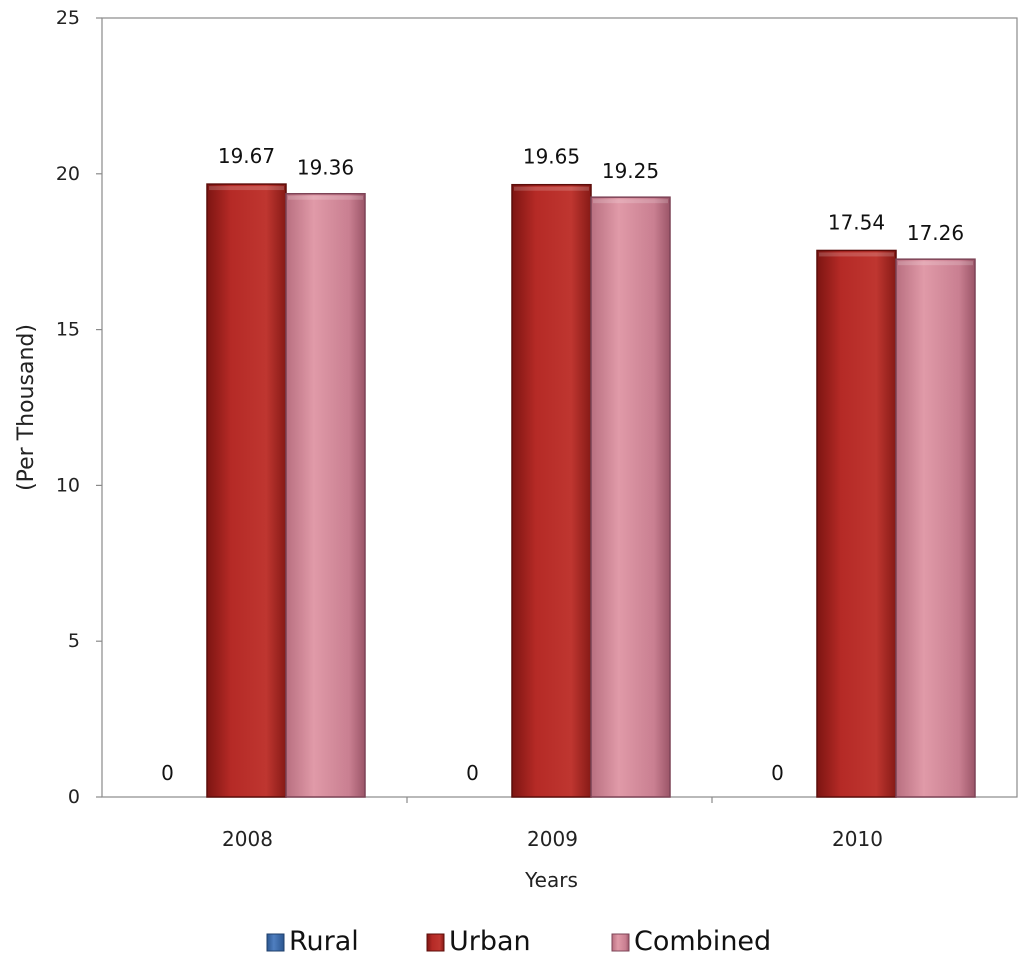 The width and height of the screenshot is (1025, 969). What do you see at coordinates (74, 797) in the screenshot?
I see `y-tick-label: 0` at bounding box center [74, 797].